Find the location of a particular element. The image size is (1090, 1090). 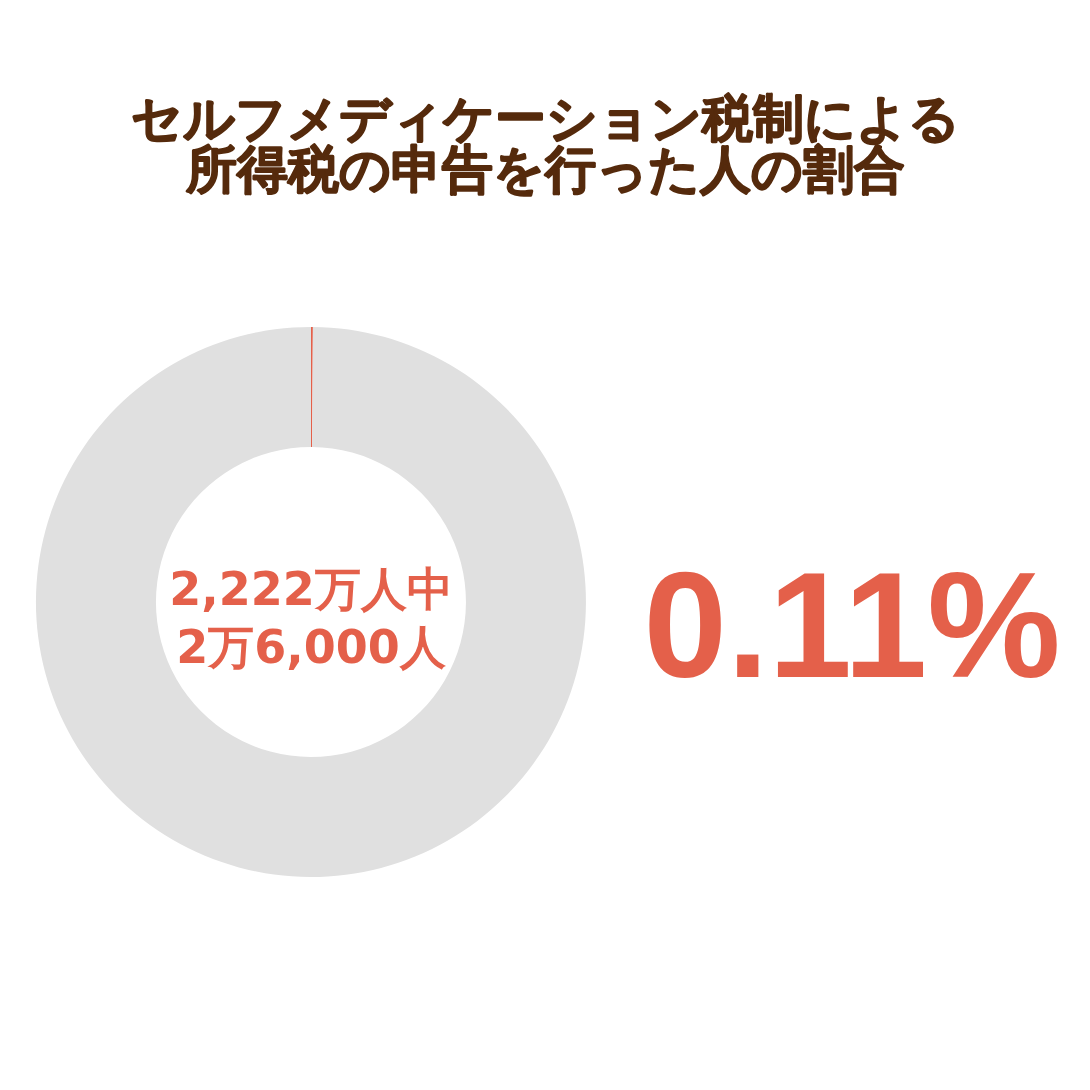

chart-title: セルフメディケーション税制による所得税の申告を行った人の割合 is located at coordinates (545, 144).